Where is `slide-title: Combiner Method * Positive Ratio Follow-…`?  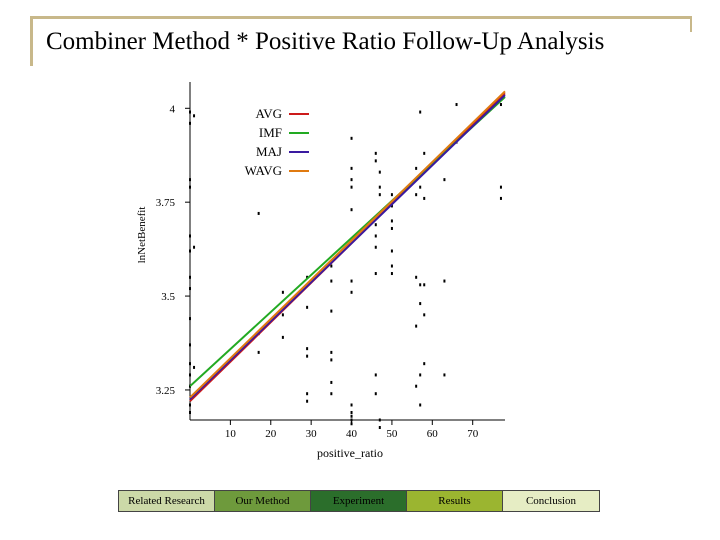
slide-title: Combiner Method * Positive Ratio Follow-… is located at coordinates (325, 41).